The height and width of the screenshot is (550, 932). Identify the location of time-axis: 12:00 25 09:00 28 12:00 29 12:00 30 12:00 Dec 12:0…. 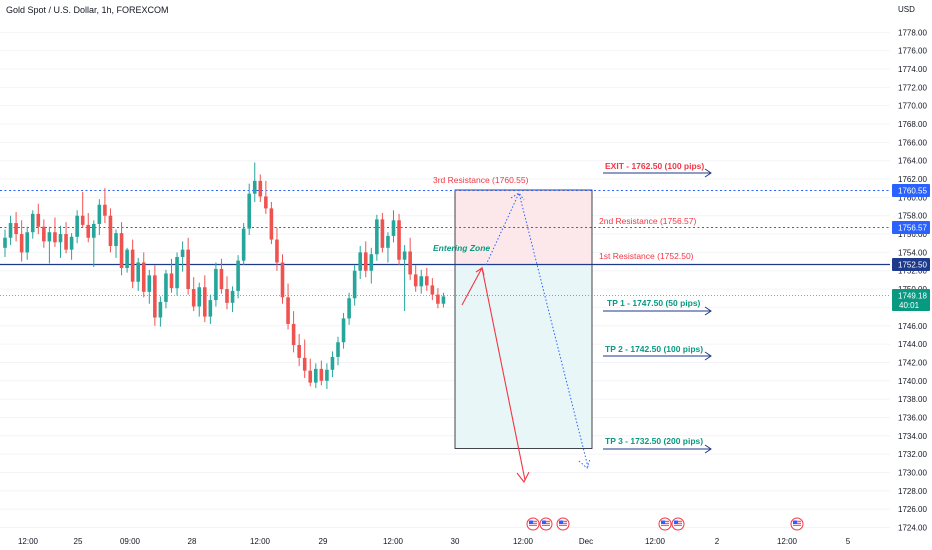
(434, 541).